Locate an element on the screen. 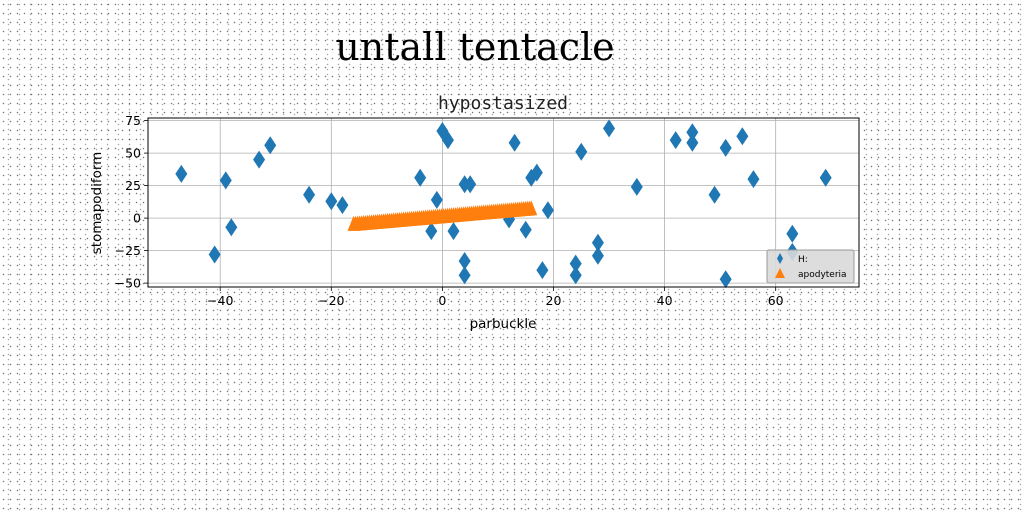 This screenshot has height=512, width=1024. x-tick-label: 0 is located at coordinates (442, 300).